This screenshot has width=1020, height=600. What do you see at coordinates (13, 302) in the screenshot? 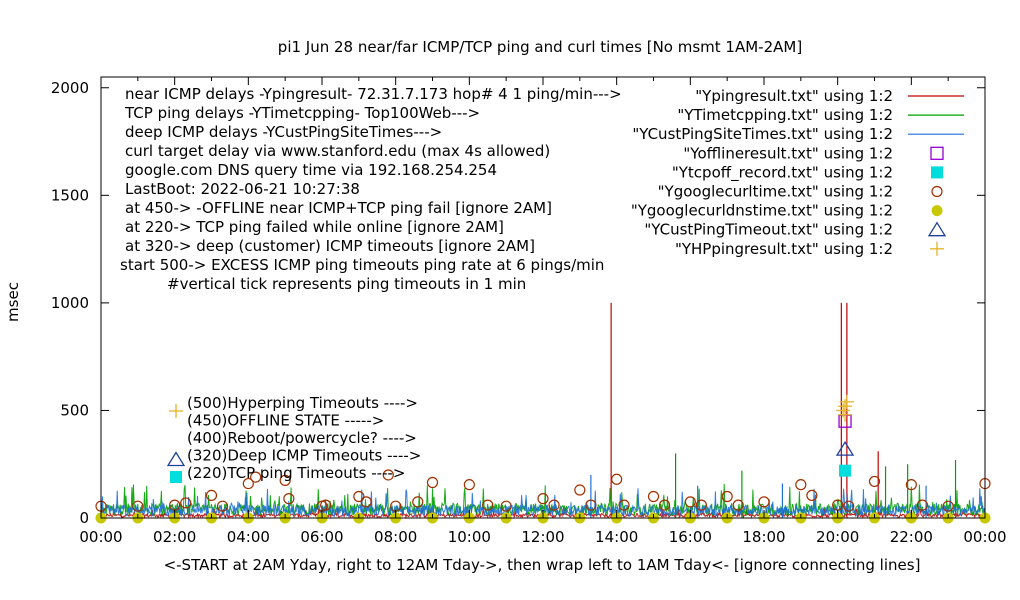
I see `y-axis-label: msec` at bounding box center [13, 302].